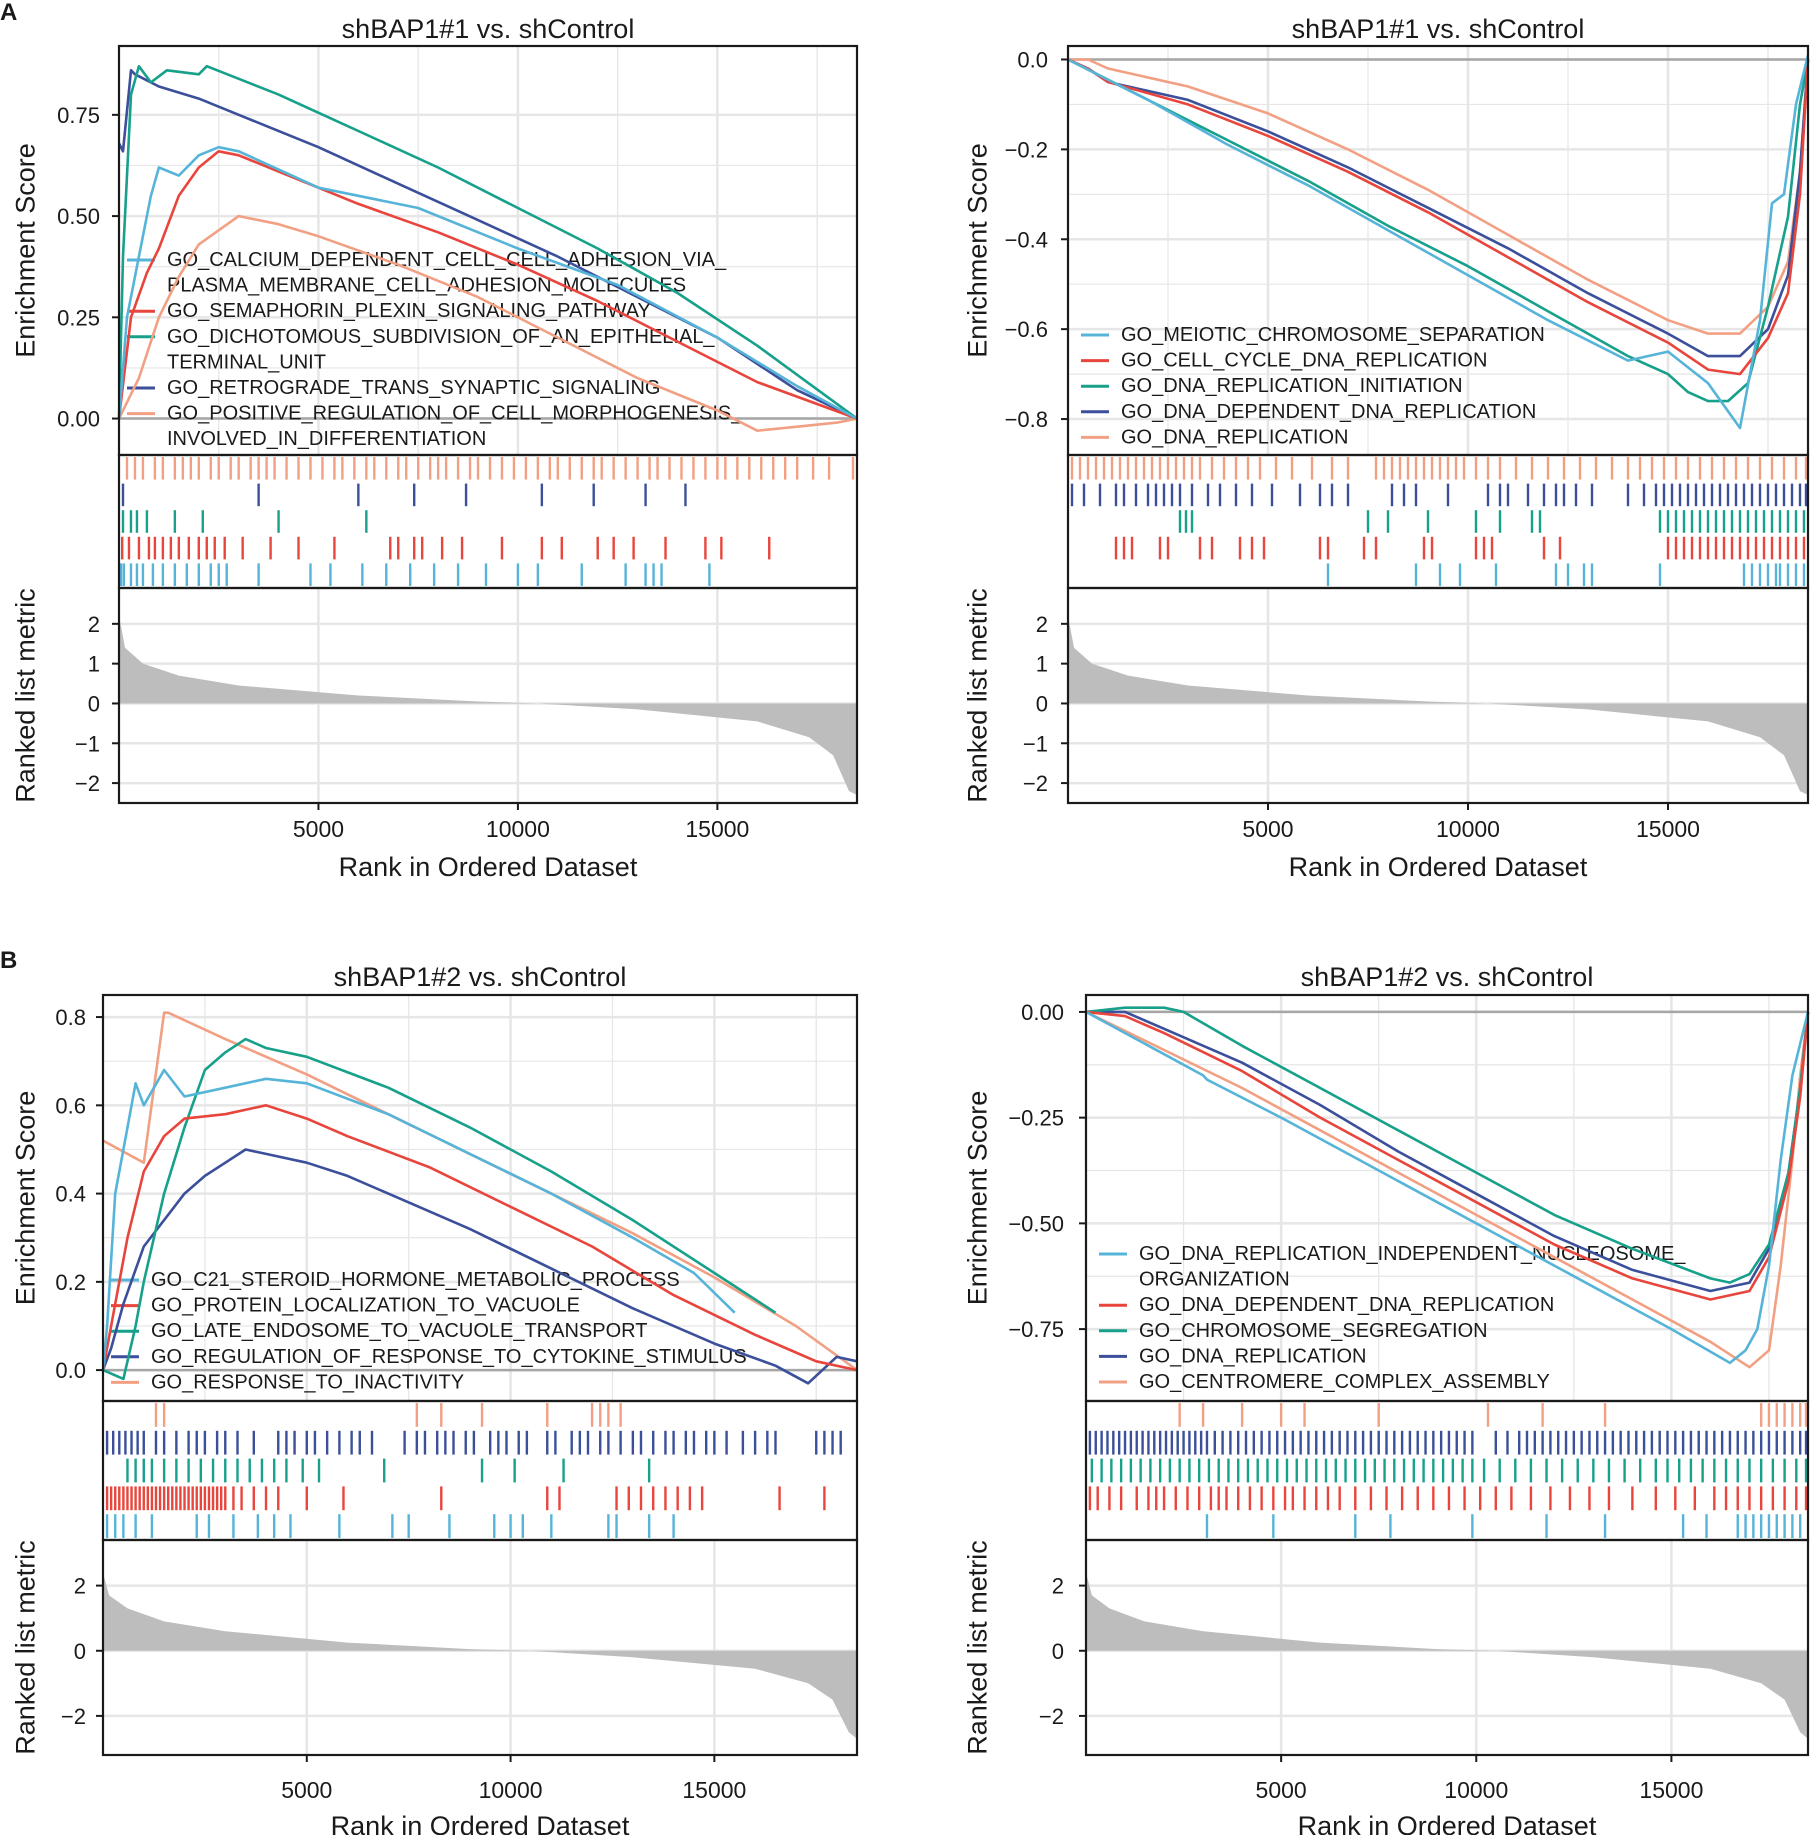  What do you see at coordinates (1026, 419) in the screenshot?
I see `y-tick-label: −0.8` at bounding box center [1026, 419].